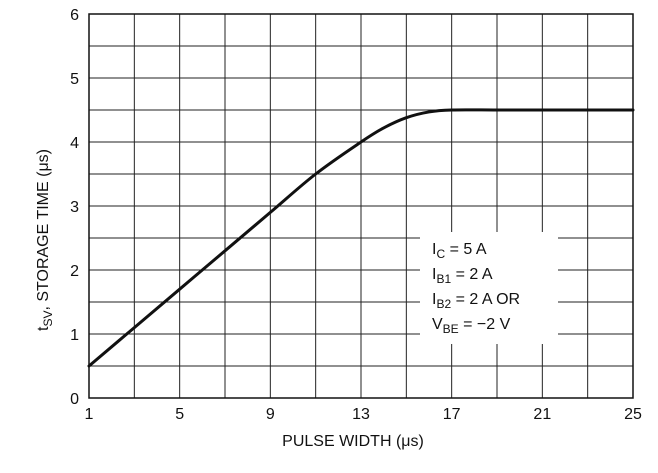 The image size is (658, 473). What do you see at coordinates (43, 230) in the screenshot?
I see `y-axis-title-rest: , STORAGE TIME (μs)` at bounding box center [43, 230].